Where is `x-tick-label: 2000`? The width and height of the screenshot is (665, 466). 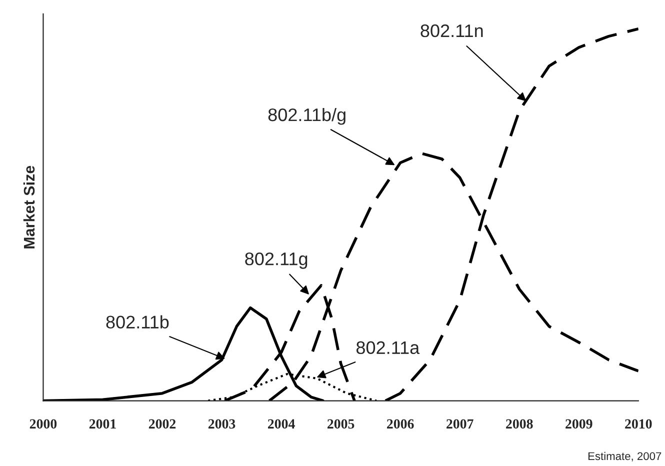 x-tick-label: 2000 is located at coordinates (43, 424).